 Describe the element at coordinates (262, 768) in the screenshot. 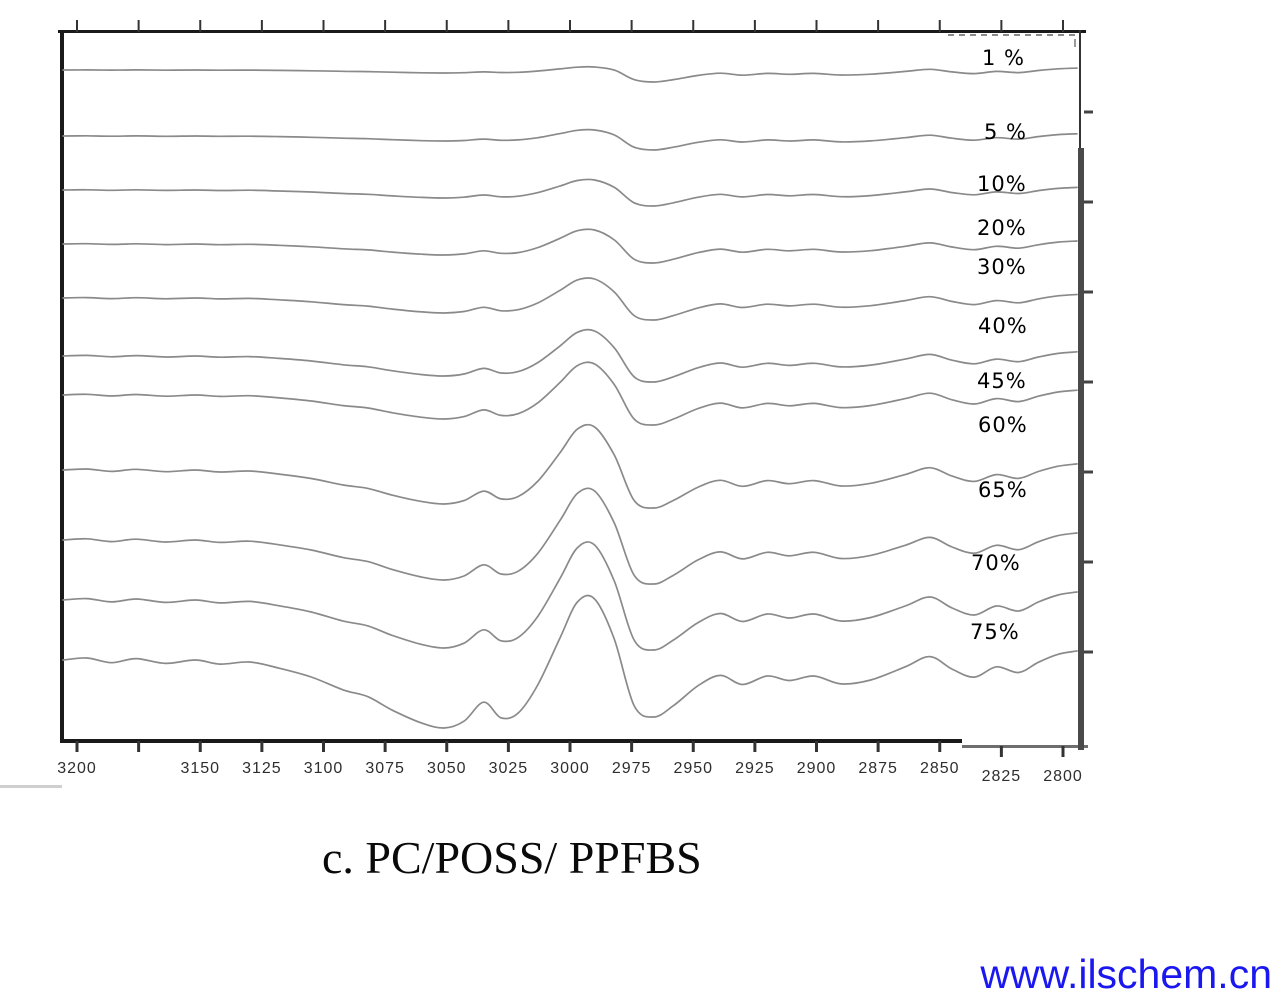

I see `x-tick-label: 3125` at that location.